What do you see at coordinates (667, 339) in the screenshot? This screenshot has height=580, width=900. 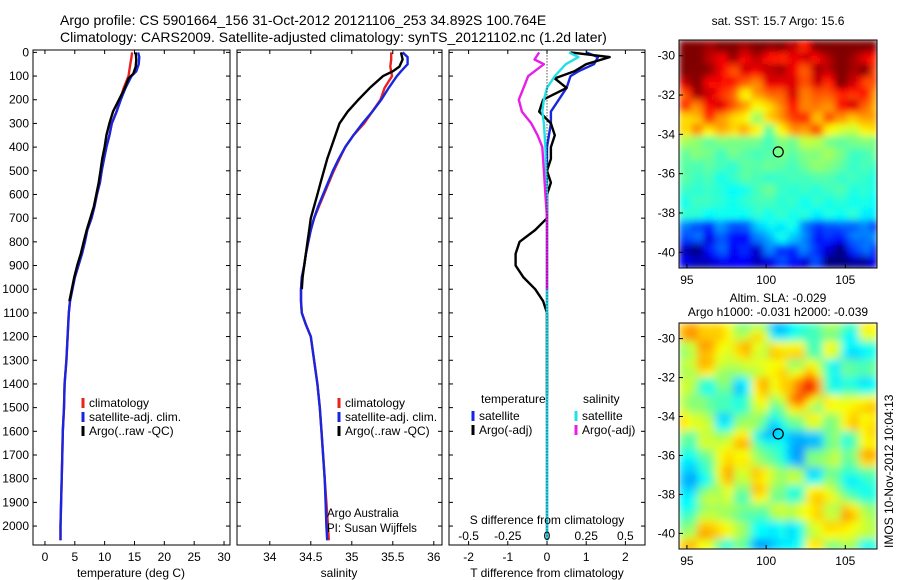 I see `map-y-tick-label: -30` at bounding box center [667, 339].